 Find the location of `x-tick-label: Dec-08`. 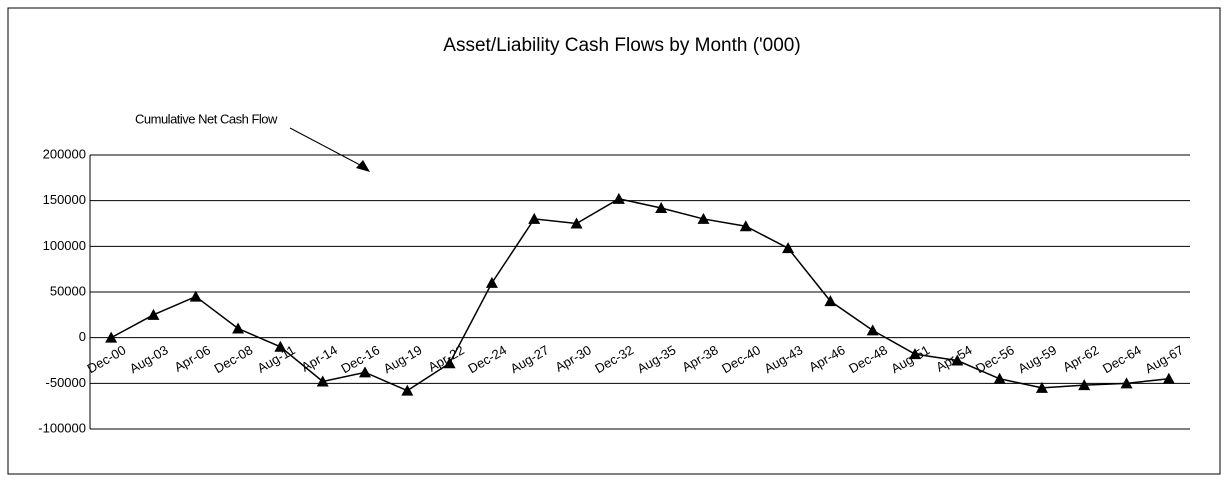

x-tick-label: Dec-08 is located at coordinates (233, 359).